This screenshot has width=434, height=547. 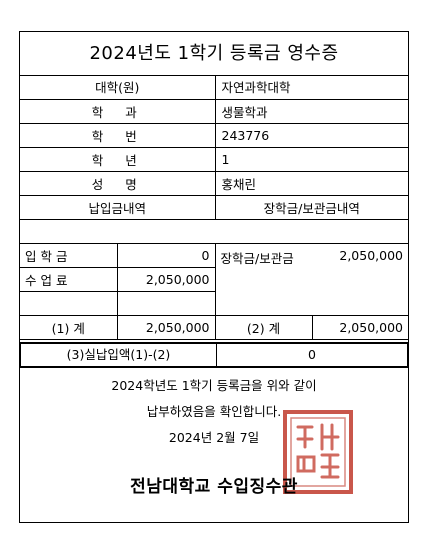 I want to click on net-payment-label: (3)실납입액(1)-(2), so click(x=119, y=355).